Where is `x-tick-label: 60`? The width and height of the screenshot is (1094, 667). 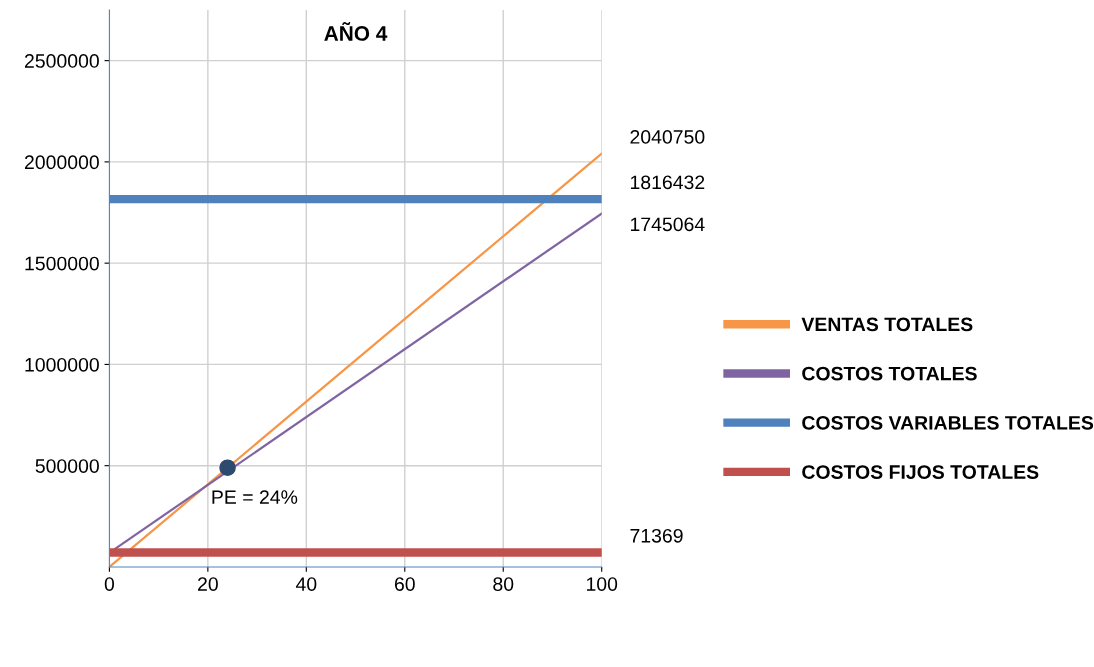 x-tick-label: 60 is located at coordinates (404, 584).